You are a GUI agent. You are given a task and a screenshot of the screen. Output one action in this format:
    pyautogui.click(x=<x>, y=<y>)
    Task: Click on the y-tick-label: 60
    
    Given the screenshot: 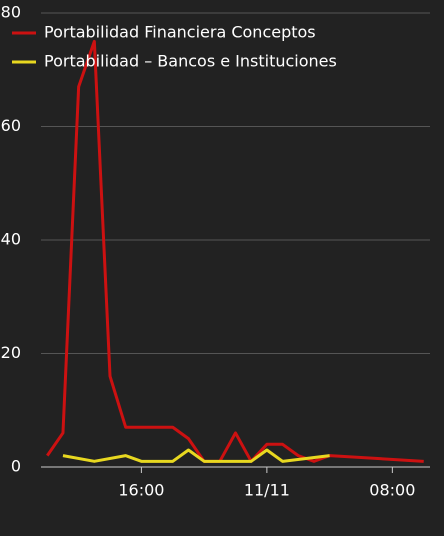 What is the action you would take?
    pyautogui.click(x=11, y=125)
    